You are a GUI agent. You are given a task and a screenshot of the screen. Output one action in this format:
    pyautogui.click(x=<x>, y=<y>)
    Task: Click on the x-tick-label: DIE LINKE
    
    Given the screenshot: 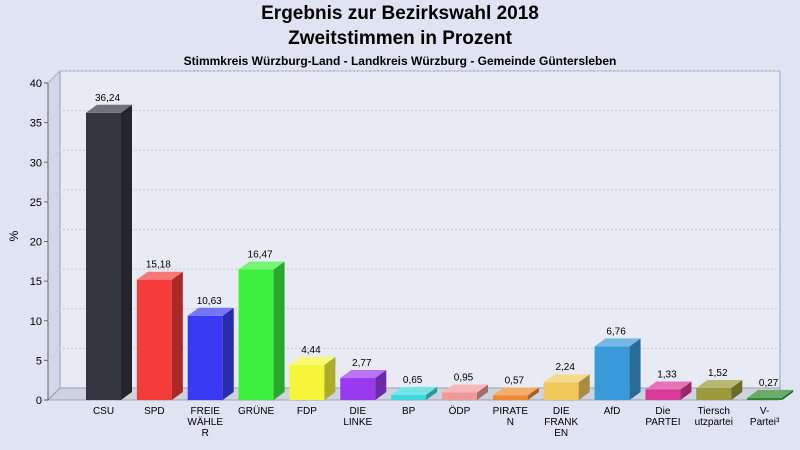 What is the action you would take?
    pyautogui.click(x=357, y=417)
    